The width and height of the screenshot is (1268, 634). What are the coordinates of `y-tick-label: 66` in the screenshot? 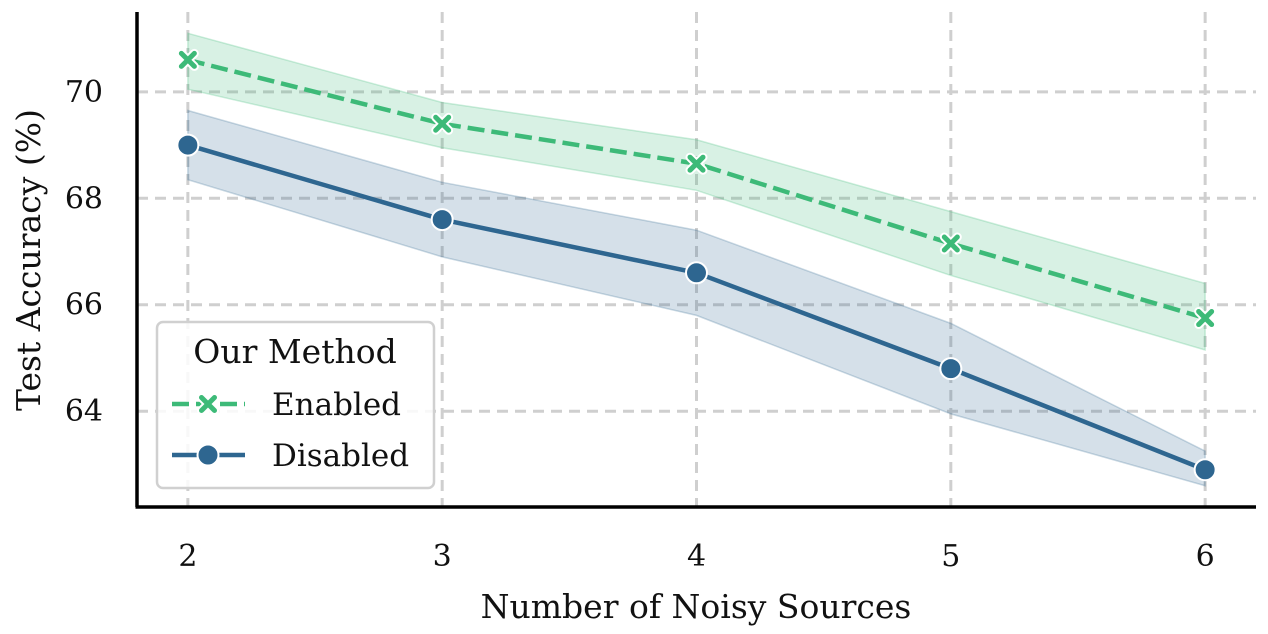 It's located at (84, 305).